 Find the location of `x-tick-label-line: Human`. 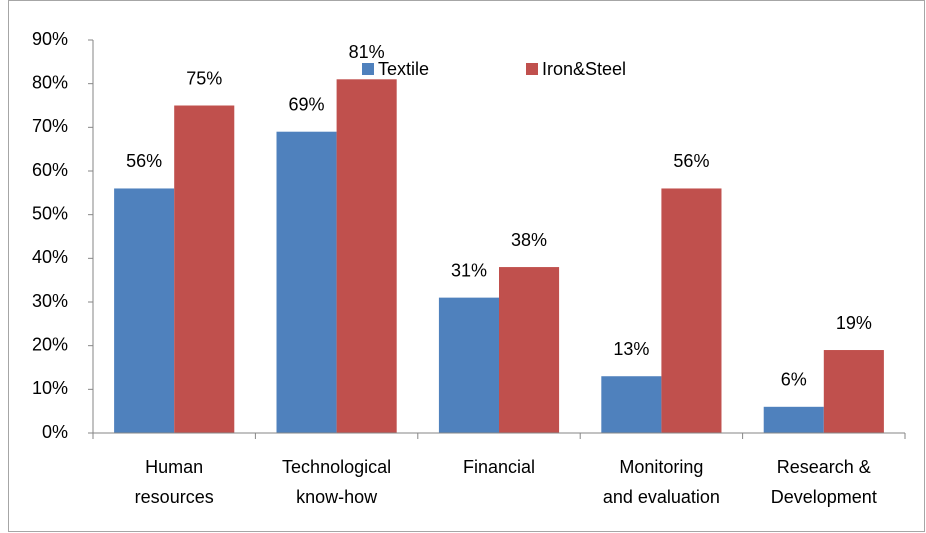

x-tick-label-line: Human is located at coordinates (174, 467).